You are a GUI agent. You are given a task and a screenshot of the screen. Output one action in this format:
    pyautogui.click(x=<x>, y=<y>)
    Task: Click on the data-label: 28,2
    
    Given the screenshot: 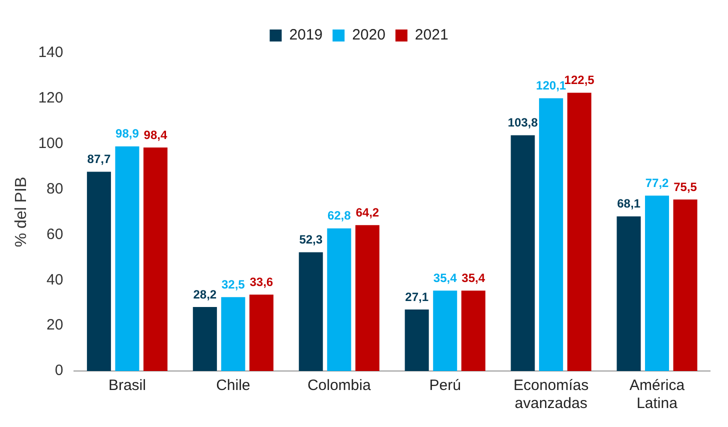 What is the action you would take?
    pyautogui.click(x=205, y=294)
    